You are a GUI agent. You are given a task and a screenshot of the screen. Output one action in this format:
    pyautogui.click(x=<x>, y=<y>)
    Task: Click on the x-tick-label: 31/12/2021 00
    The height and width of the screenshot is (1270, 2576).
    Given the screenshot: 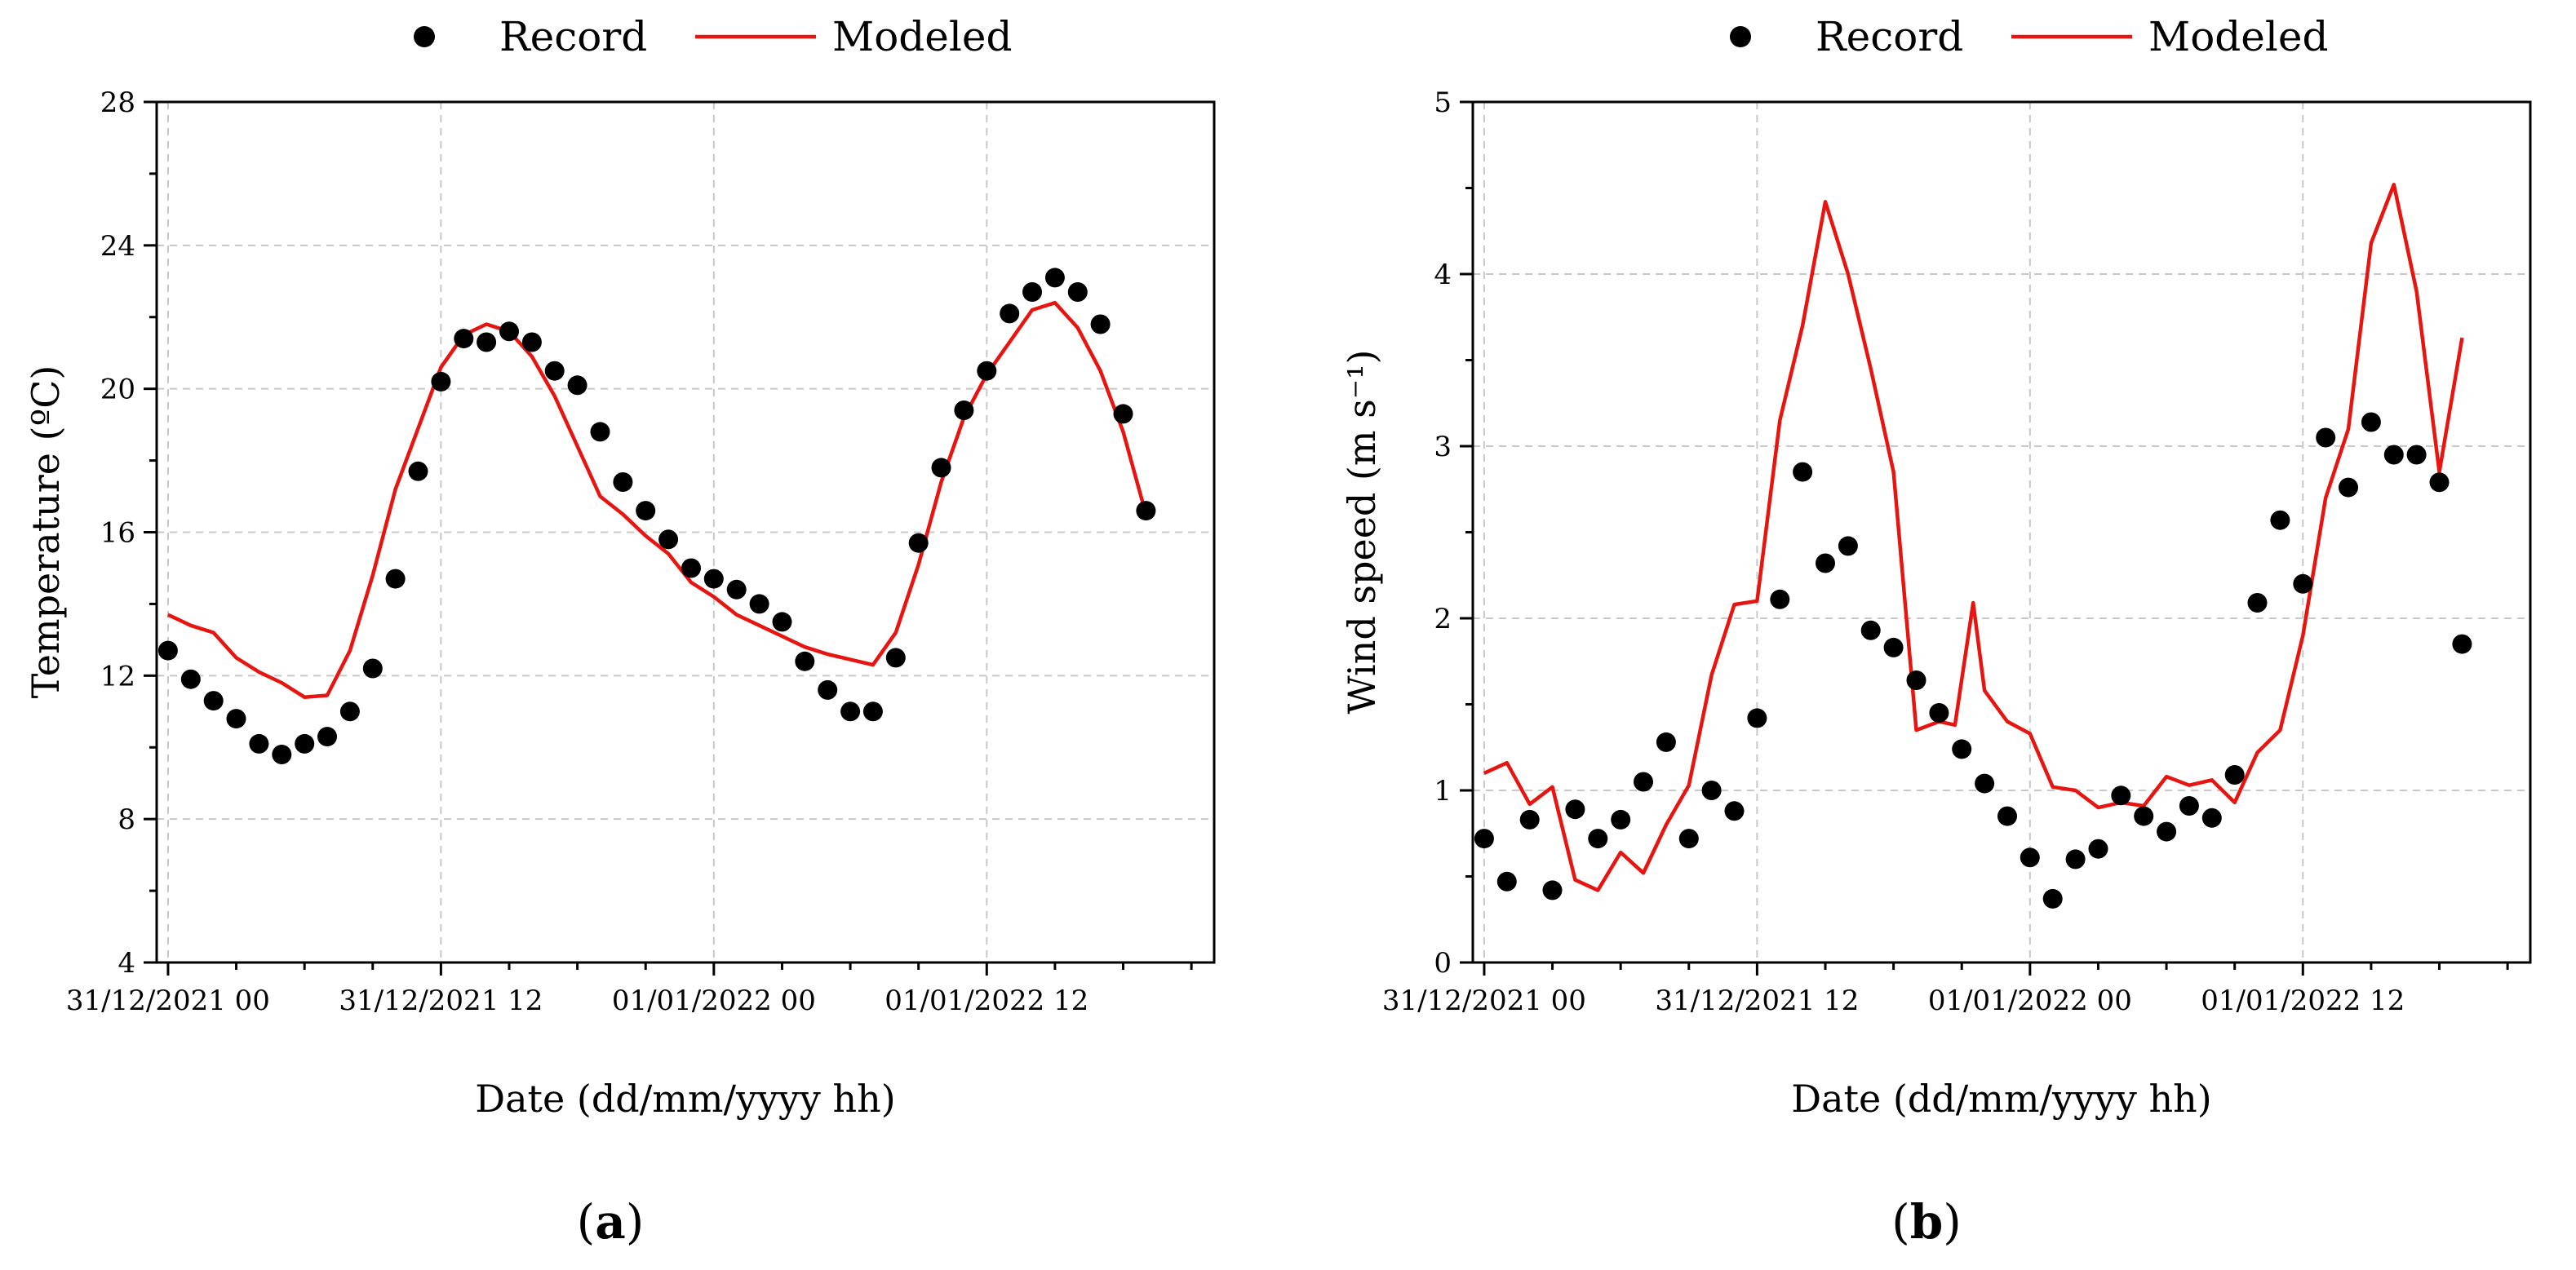 What is the action you would take?
    pyautogui.click(x=1484, y=1001)
    